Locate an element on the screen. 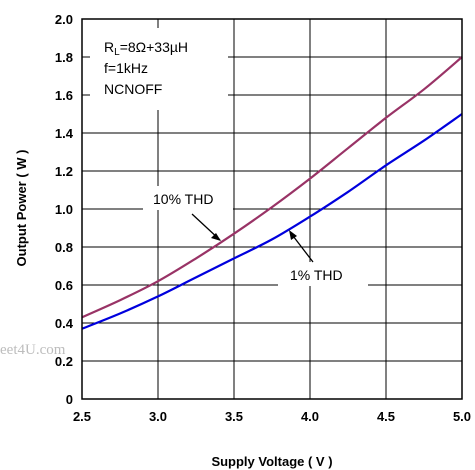  y-tick-label: 0.6 is located at coordinates (64, 285).